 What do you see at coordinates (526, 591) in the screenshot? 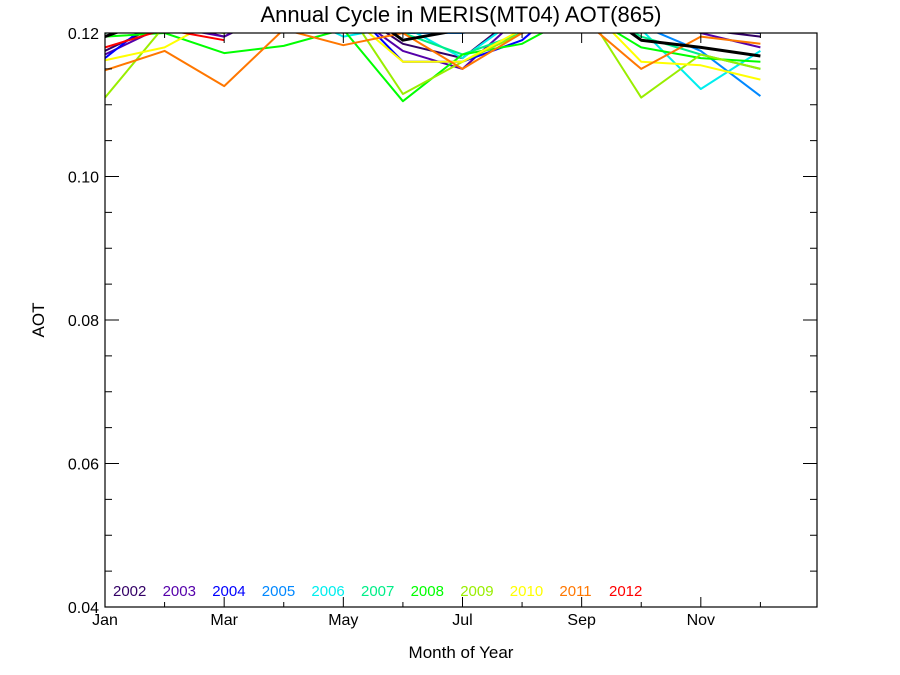
I see `legend-entry-2010: 2010` at bounding box center [526, 591].